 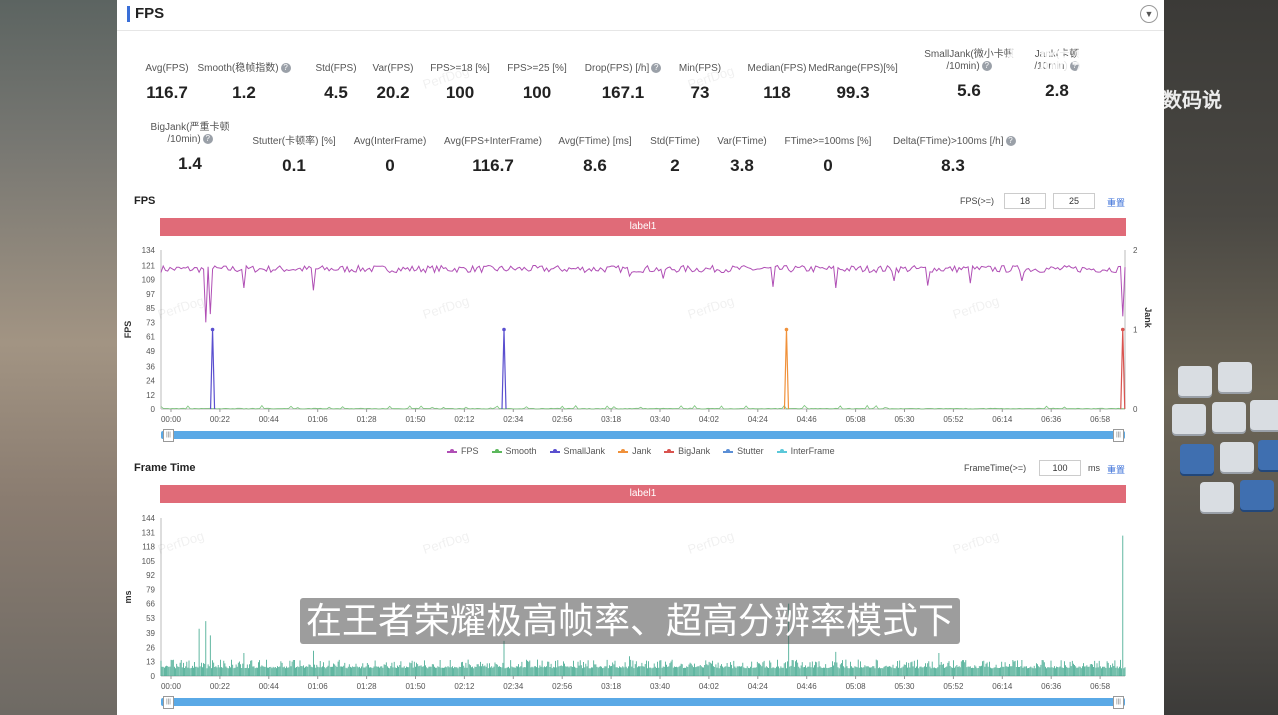 I want to click on stat-label-text: FPS>=18 [%], so click(x=460, y=68).